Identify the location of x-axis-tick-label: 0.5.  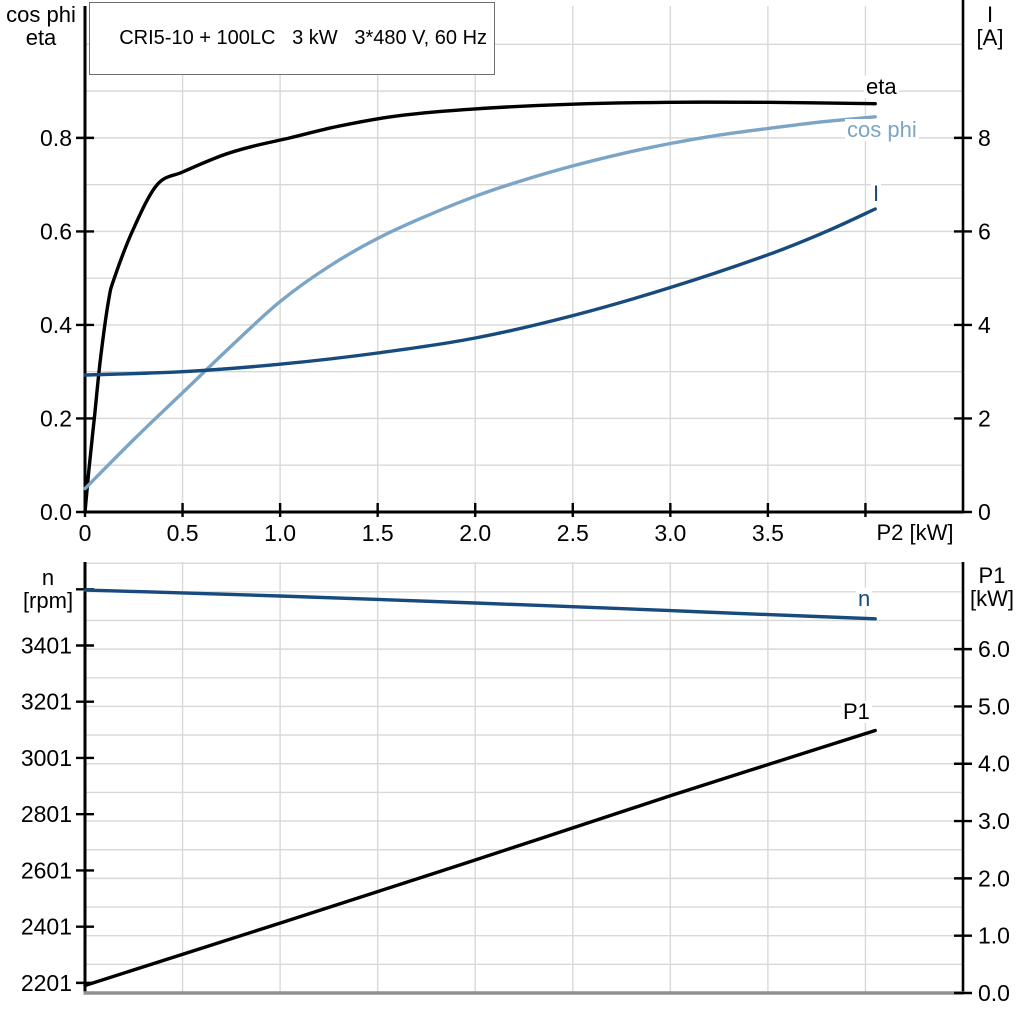
(183, 533).